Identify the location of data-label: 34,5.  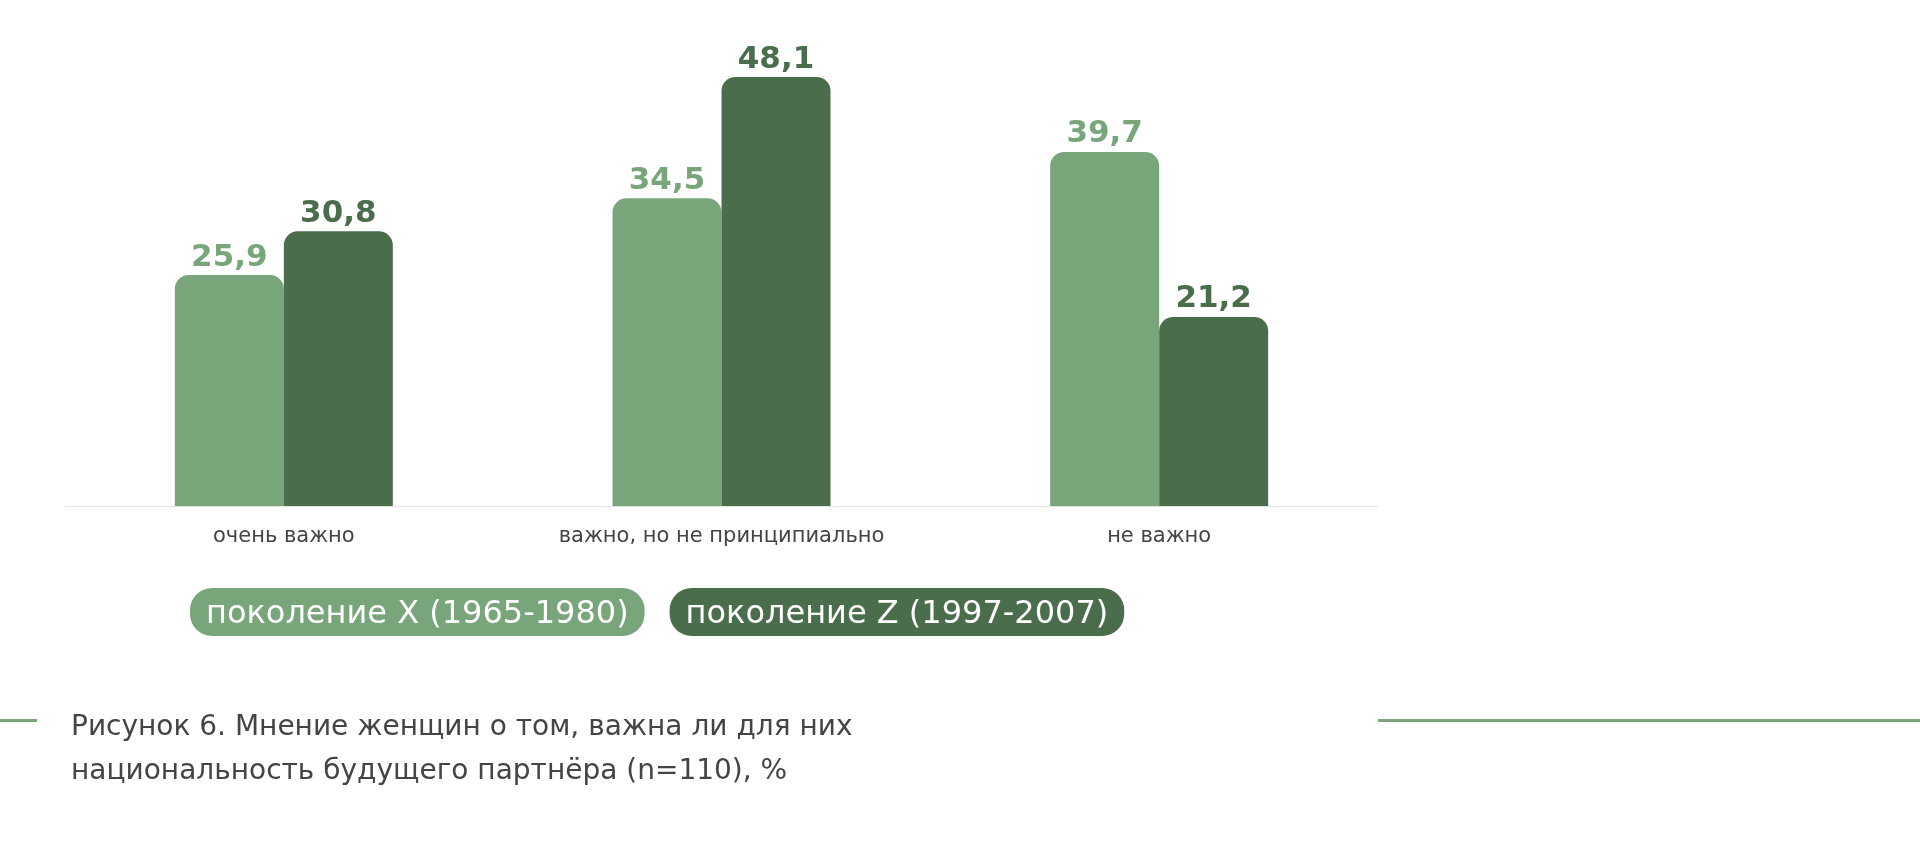
(667, 177).